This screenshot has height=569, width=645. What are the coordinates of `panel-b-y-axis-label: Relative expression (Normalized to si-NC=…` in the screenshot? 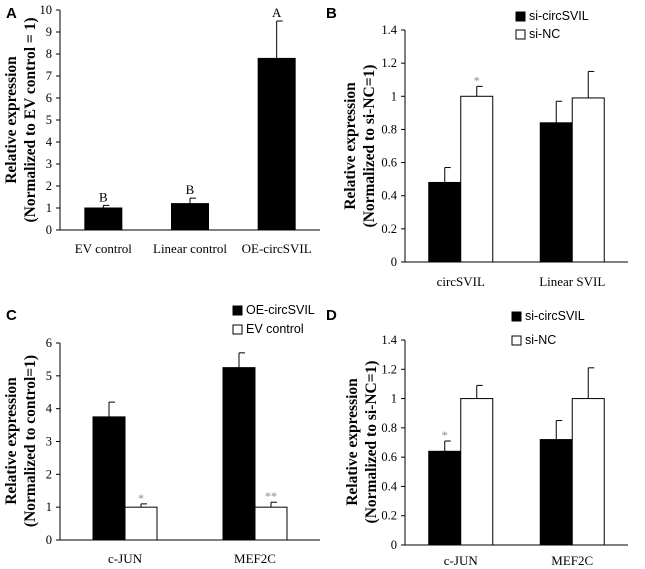 It's located at (360, 146).